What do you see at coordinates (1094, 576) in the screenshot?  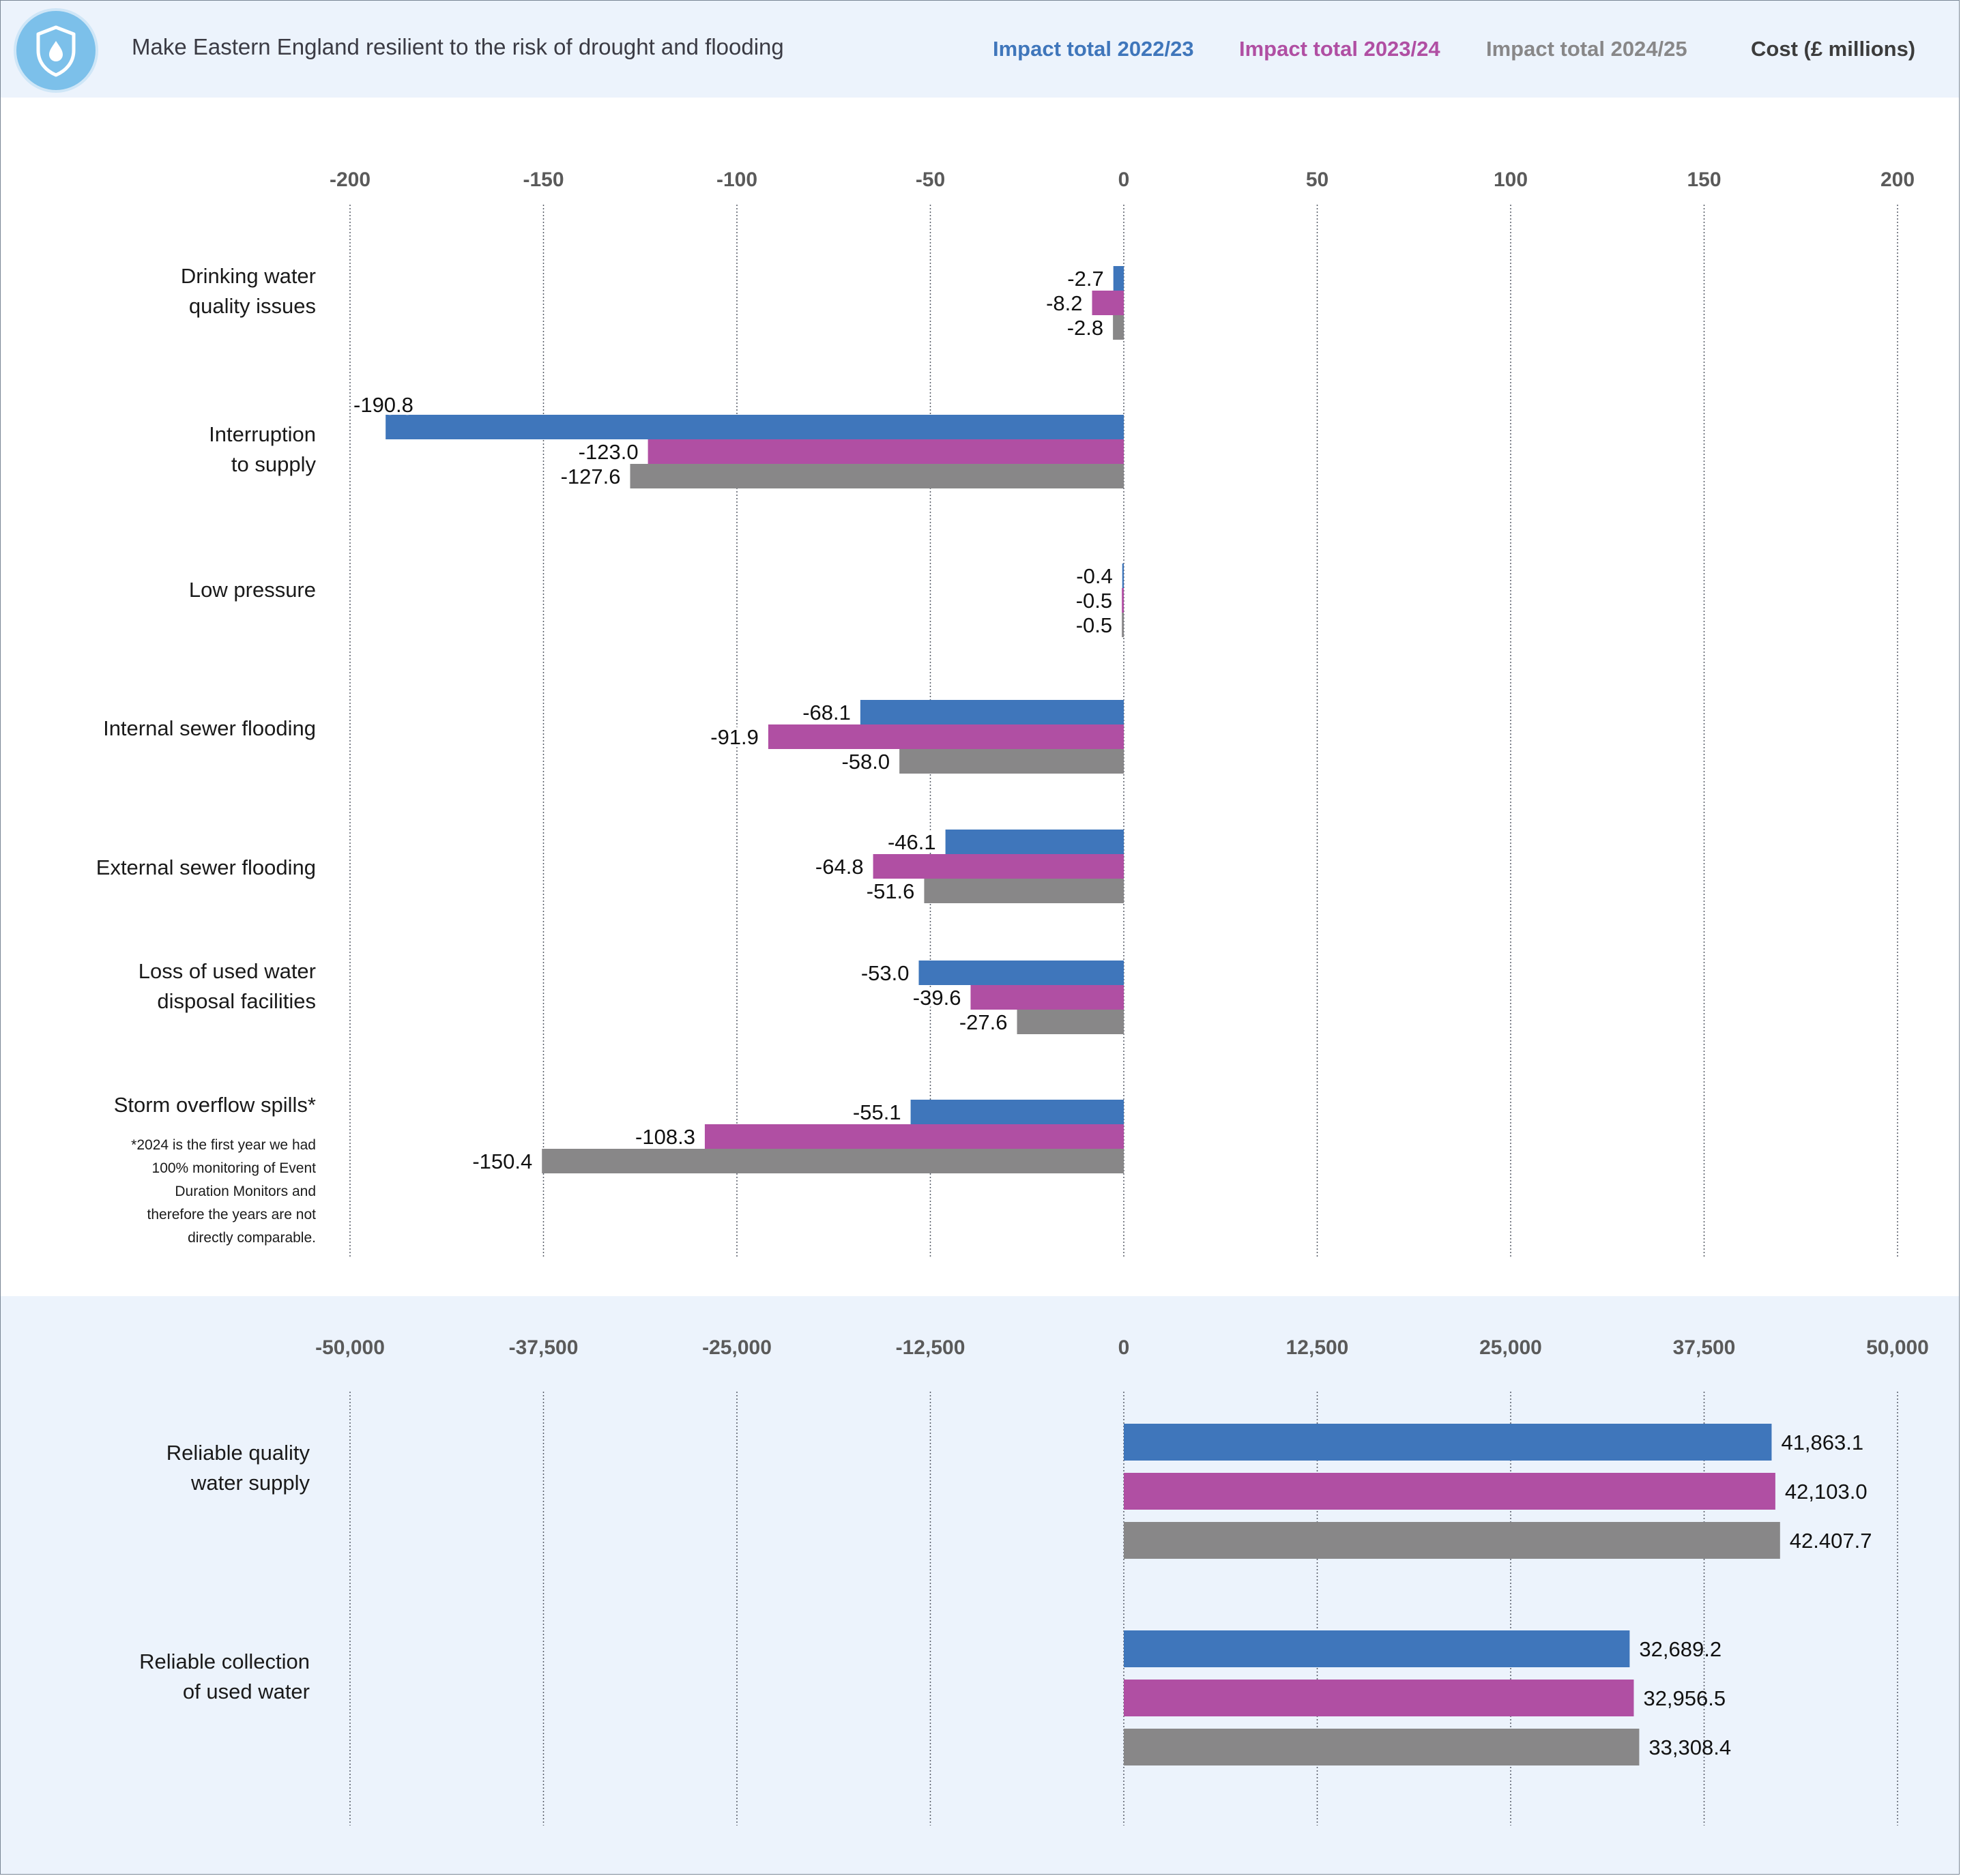 I see `data-label: -0.4` at bounding box center [1094, 576].